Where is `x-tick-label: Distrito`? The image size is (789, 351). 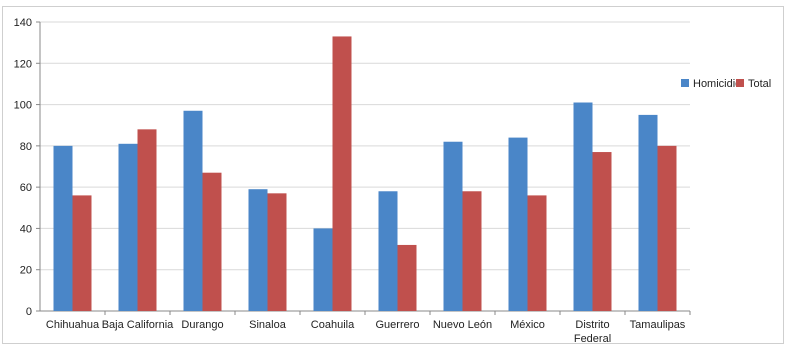 x-tick-label: Distrito is located at coordinates (592, 325).